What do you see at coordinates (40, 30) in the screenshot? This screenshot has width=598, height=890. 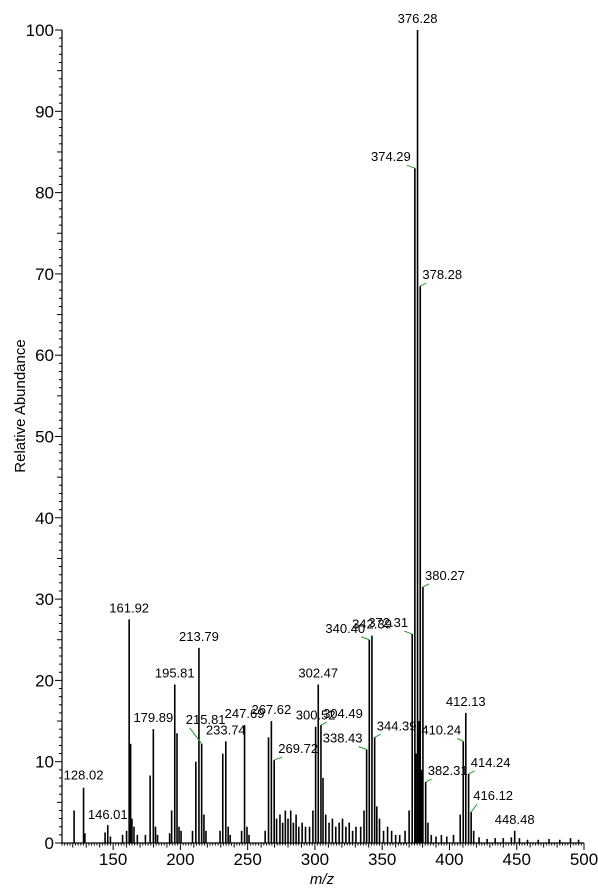 I see `y-tick-label: 100` at bounding box center [40, 30].